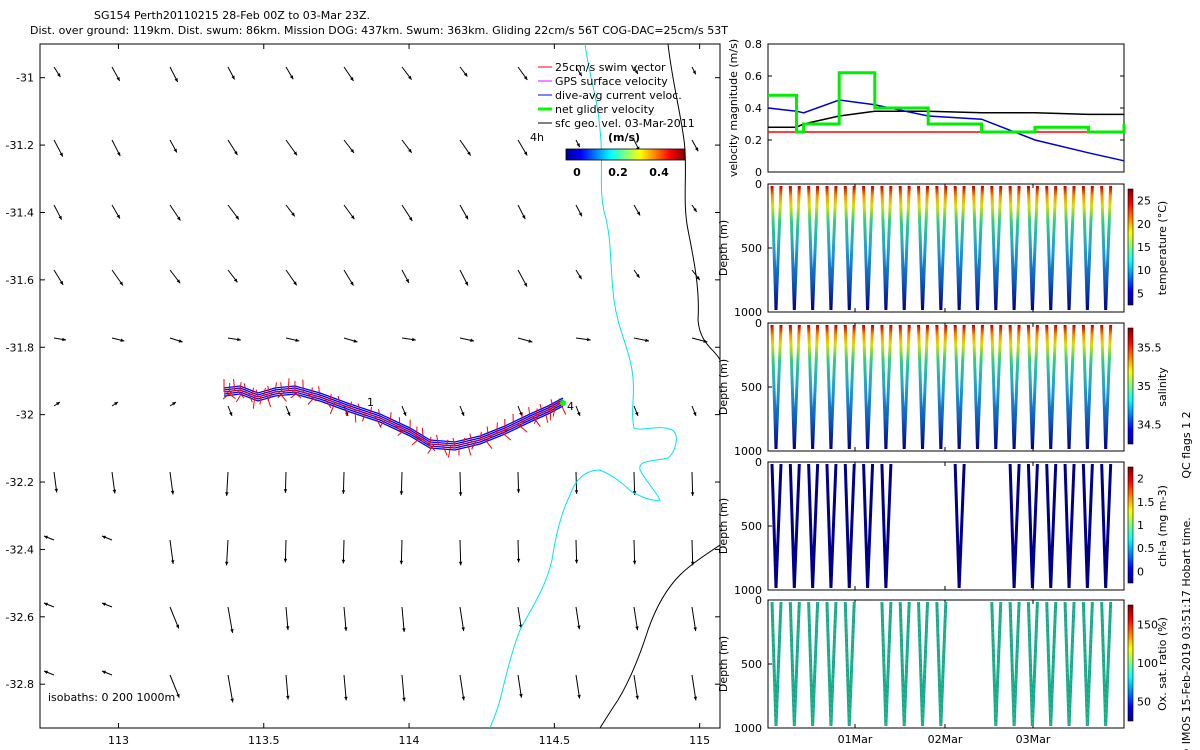 The width and height of the screenshot is (1200, 750). Describe the element at coordinates (624, 137) in the screenshot. I see `colorbar-title: (m/s)` at that location.